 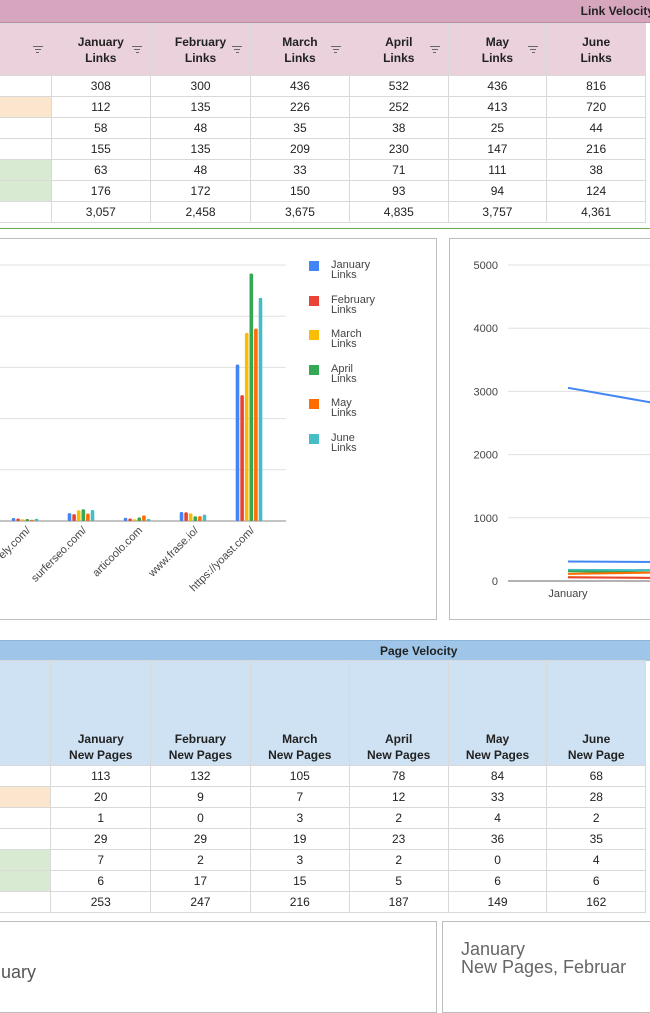 What do you see at coordinates (596, 797) in the screenshot?
I see `table-cell: 28` at bounding box center [596, 797].